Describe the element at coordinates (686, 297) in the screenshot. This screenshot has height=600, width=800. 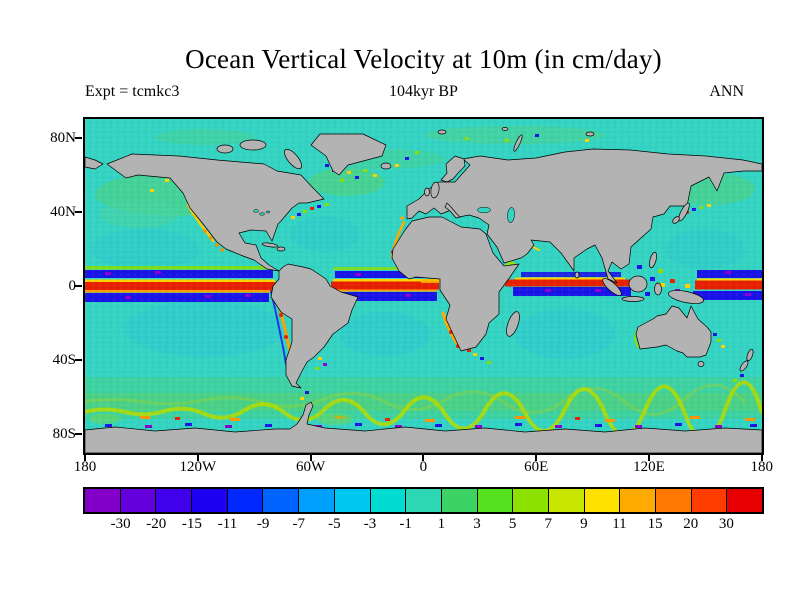
I see `new-guinea` at that location.